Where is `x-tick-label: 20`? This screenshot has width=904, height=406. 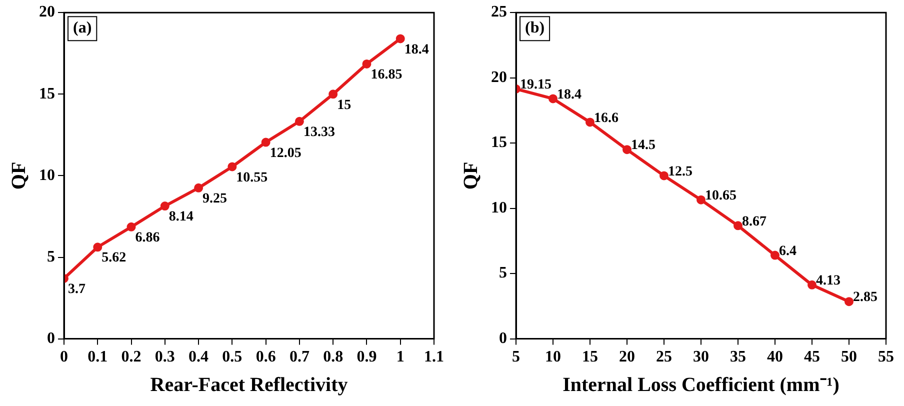 x-tick-label: 20 is located at coordinates (627, 357).